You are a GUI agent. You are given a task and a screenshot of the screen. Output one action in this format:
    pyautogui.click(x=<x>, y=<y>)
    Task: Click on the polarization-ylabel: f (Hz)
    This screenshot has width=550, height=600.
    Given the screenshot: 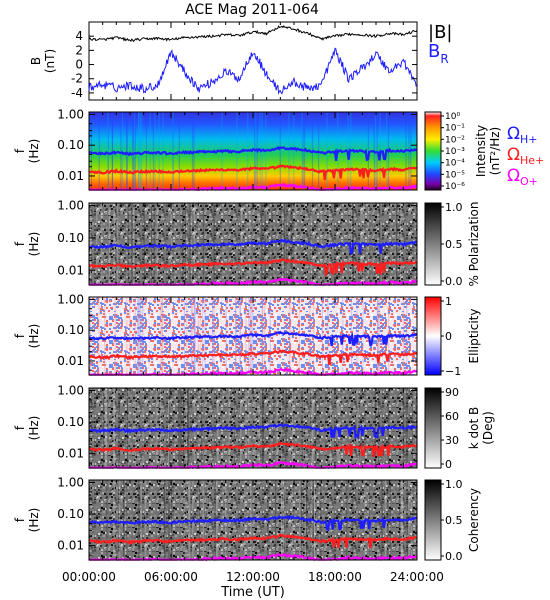 What is the action you would take?
    pyautogui.click(x=27, y=244)
    